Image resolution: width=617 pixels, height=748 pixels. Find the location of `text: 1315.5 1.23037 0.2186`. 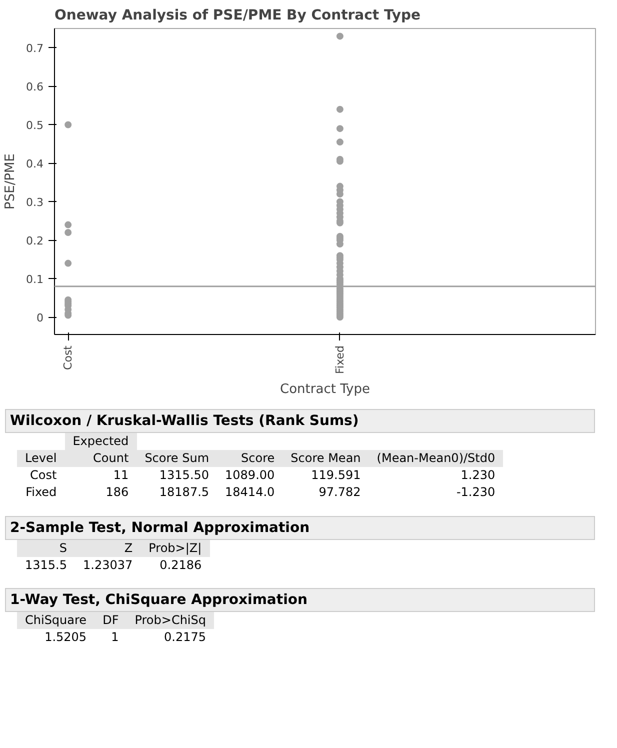

text: 1315.5 1.23037 0.2186 is located at coordinates (113, 565).